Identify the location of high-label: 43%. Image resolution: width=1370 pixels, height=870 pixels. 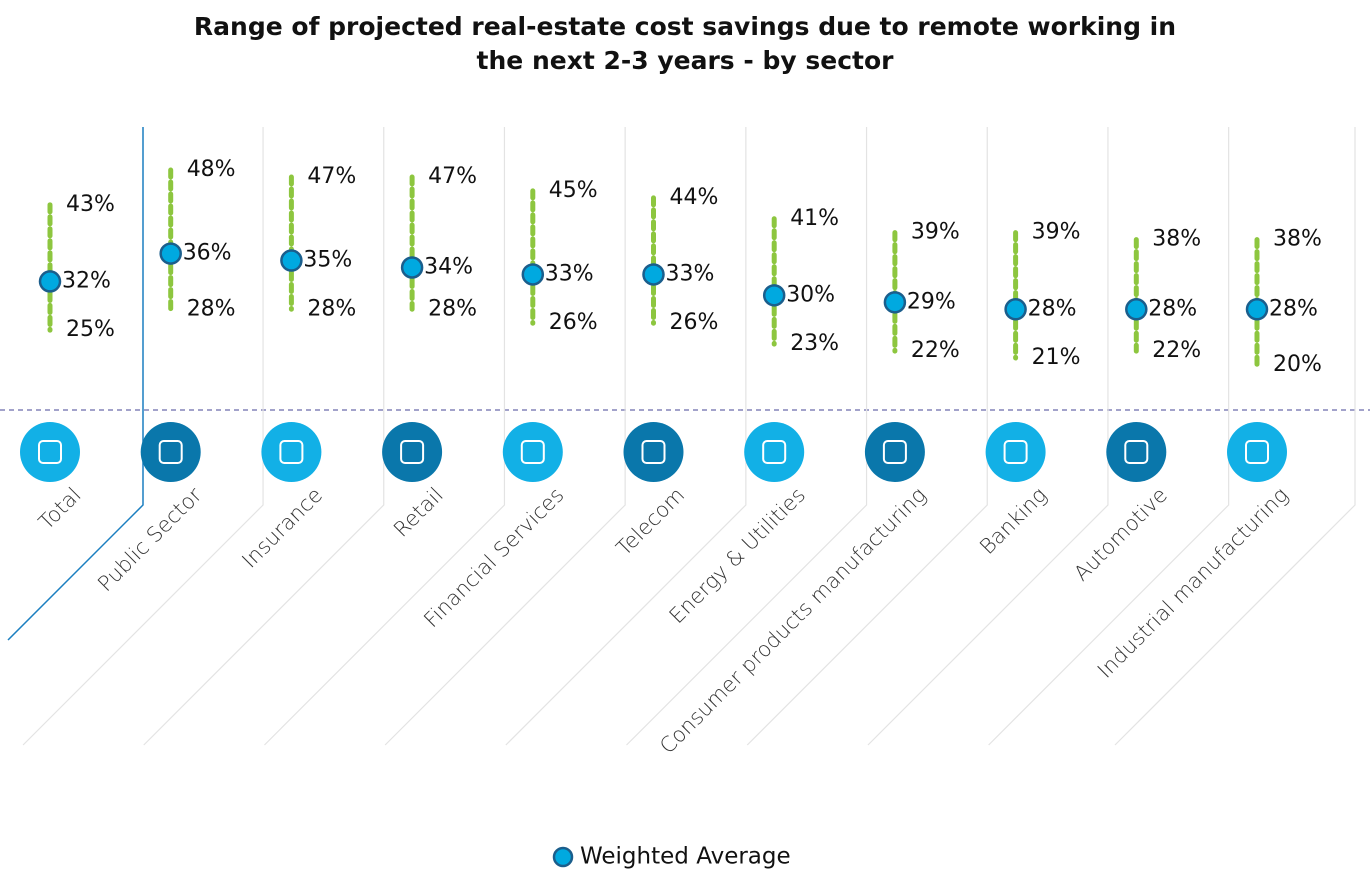
(90, 204).